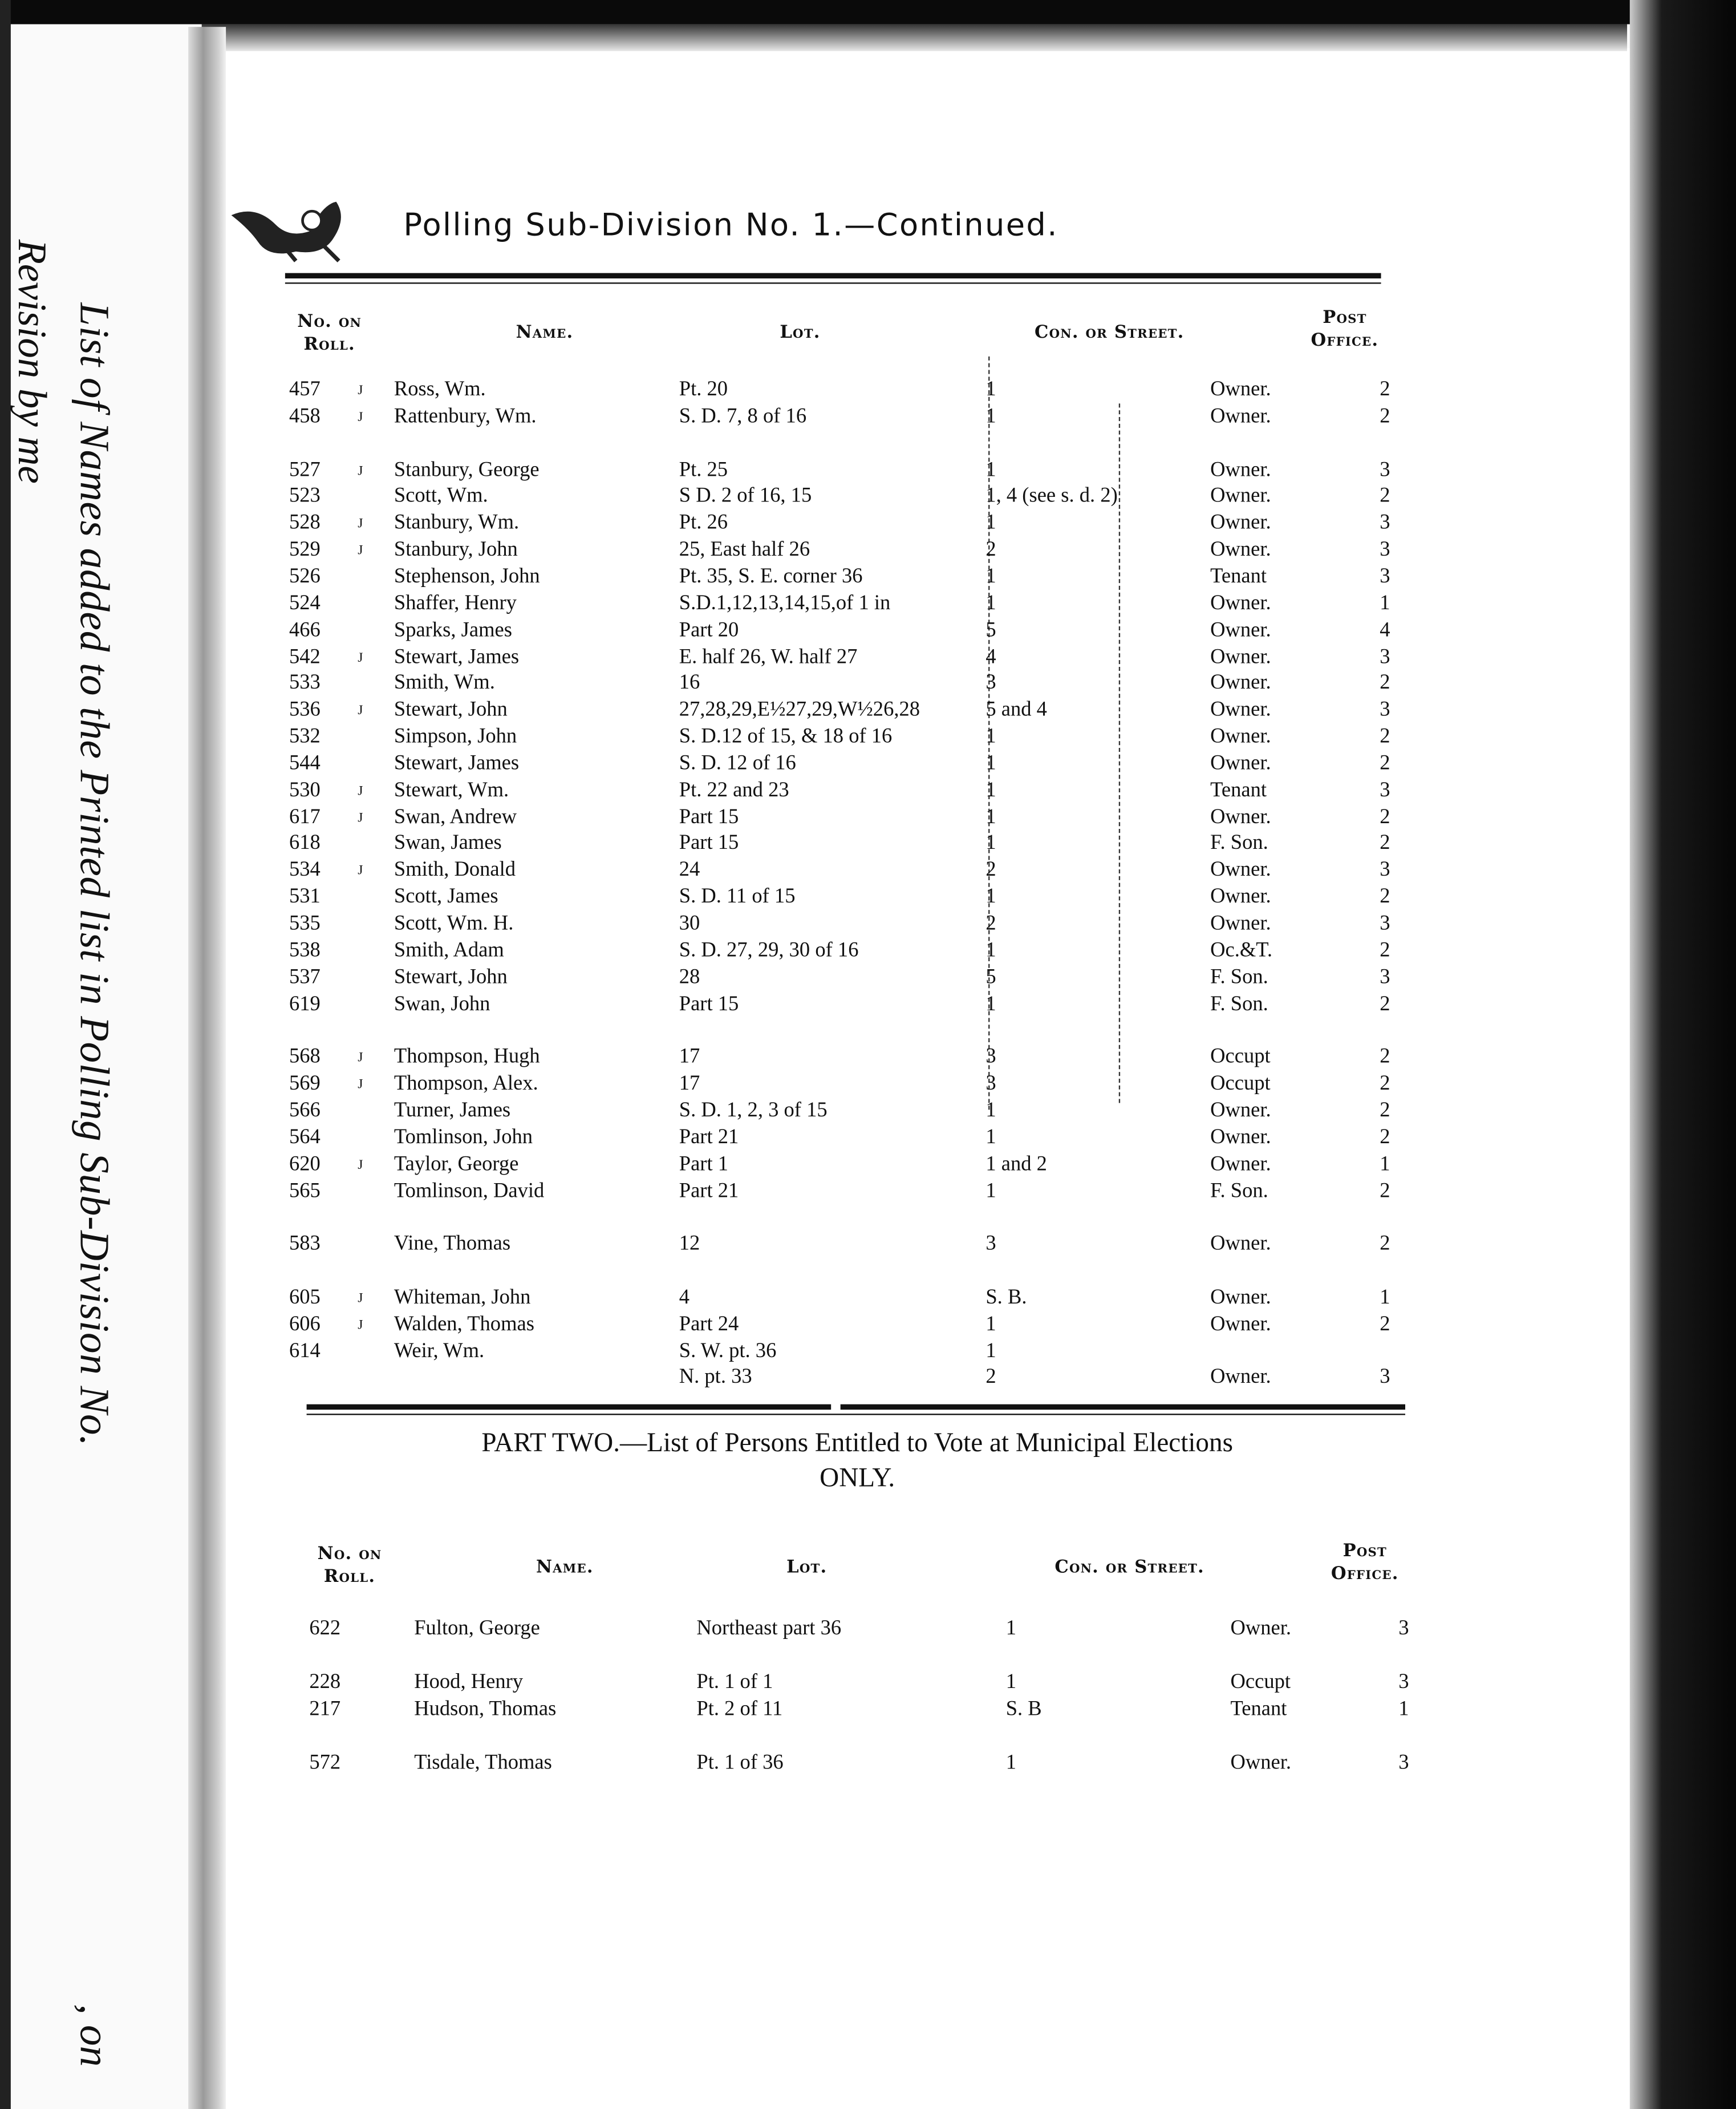 The width and height of the screenshot is (1736, 2109). Describe the element at coordinates (1051, 496) in the screenshot. I see `concession: 1, 4 (see s. d. 2)` at that location.